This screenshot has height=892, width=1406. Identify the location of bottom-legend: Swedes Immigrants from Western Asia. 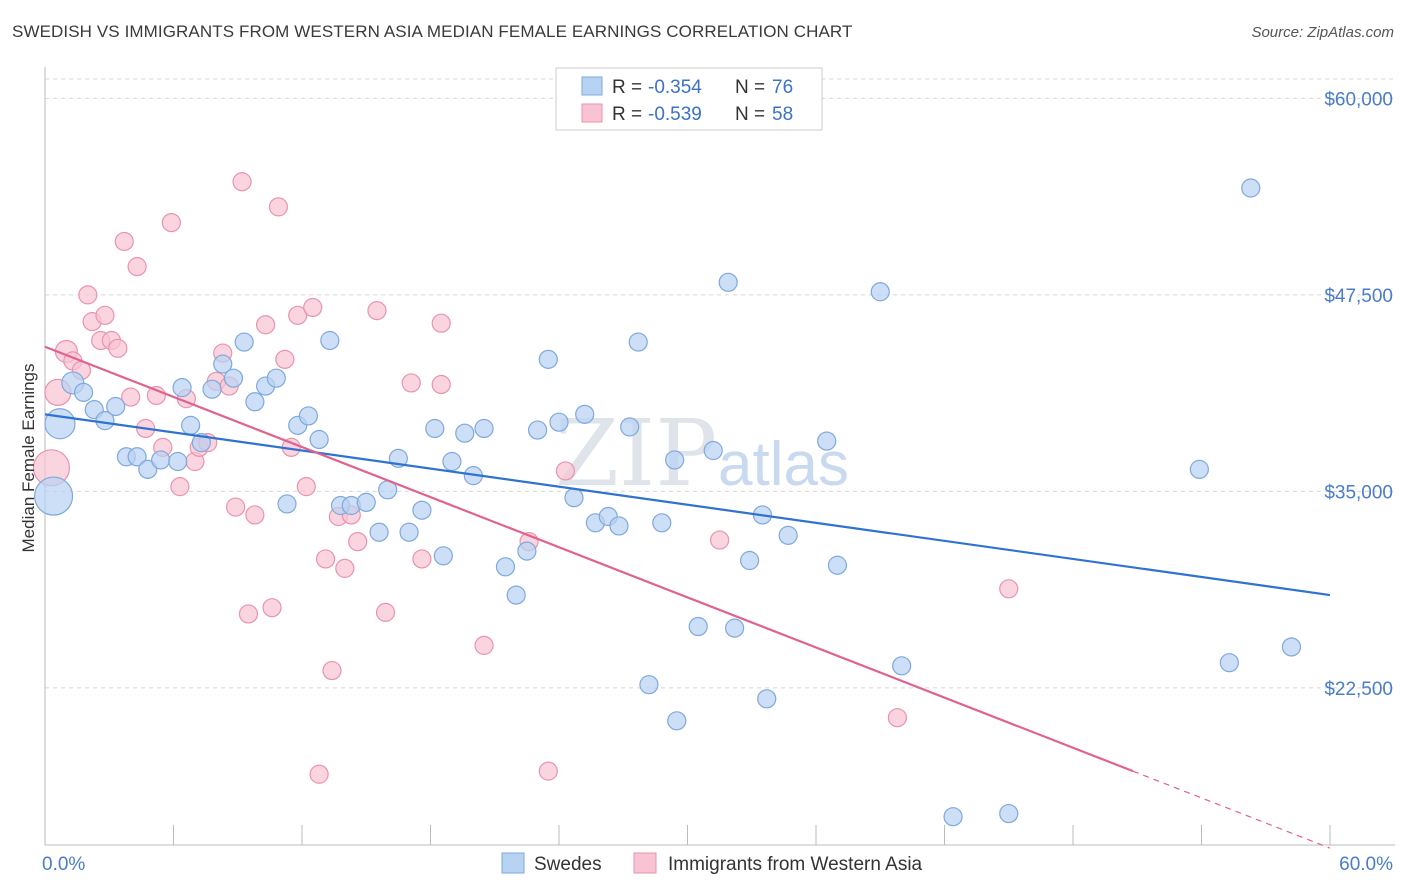
(712, 863).